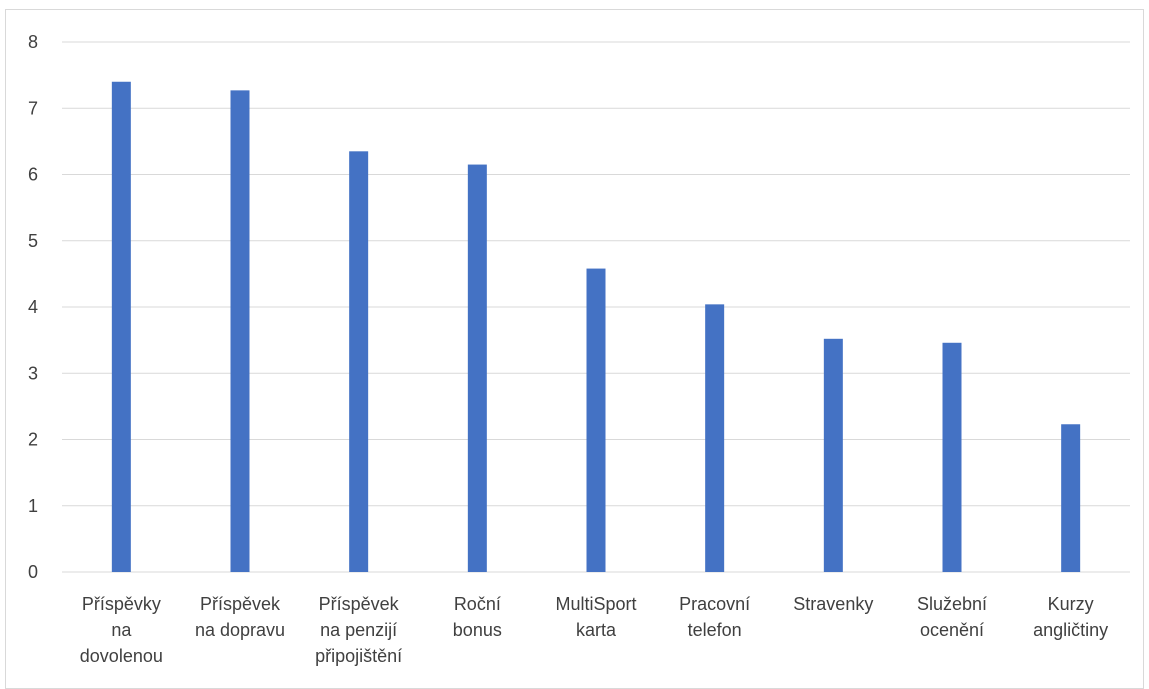  What do you see at coordinates (1071, 604) in the screenshot?
I see `x-category-label-line: Kurzy` at bounding box center [1071, 604].